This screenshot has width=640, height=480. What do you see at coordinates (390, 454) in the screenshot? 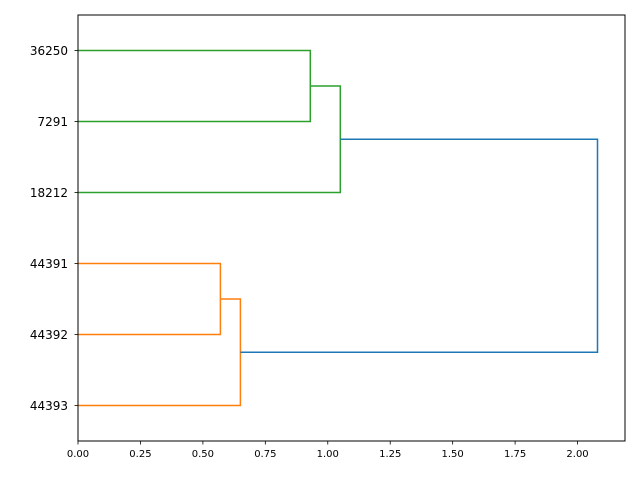
I see `x-tick-label: 1.25` at bounding box center [390, 454].